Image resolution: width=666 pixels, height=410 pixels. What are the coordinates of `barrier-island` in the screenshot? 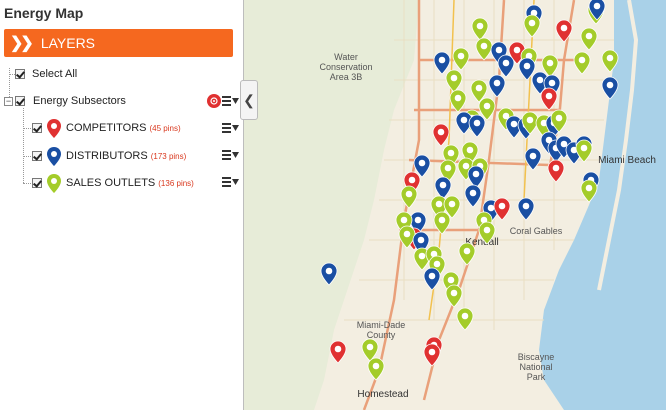 It's located at (618, 145).